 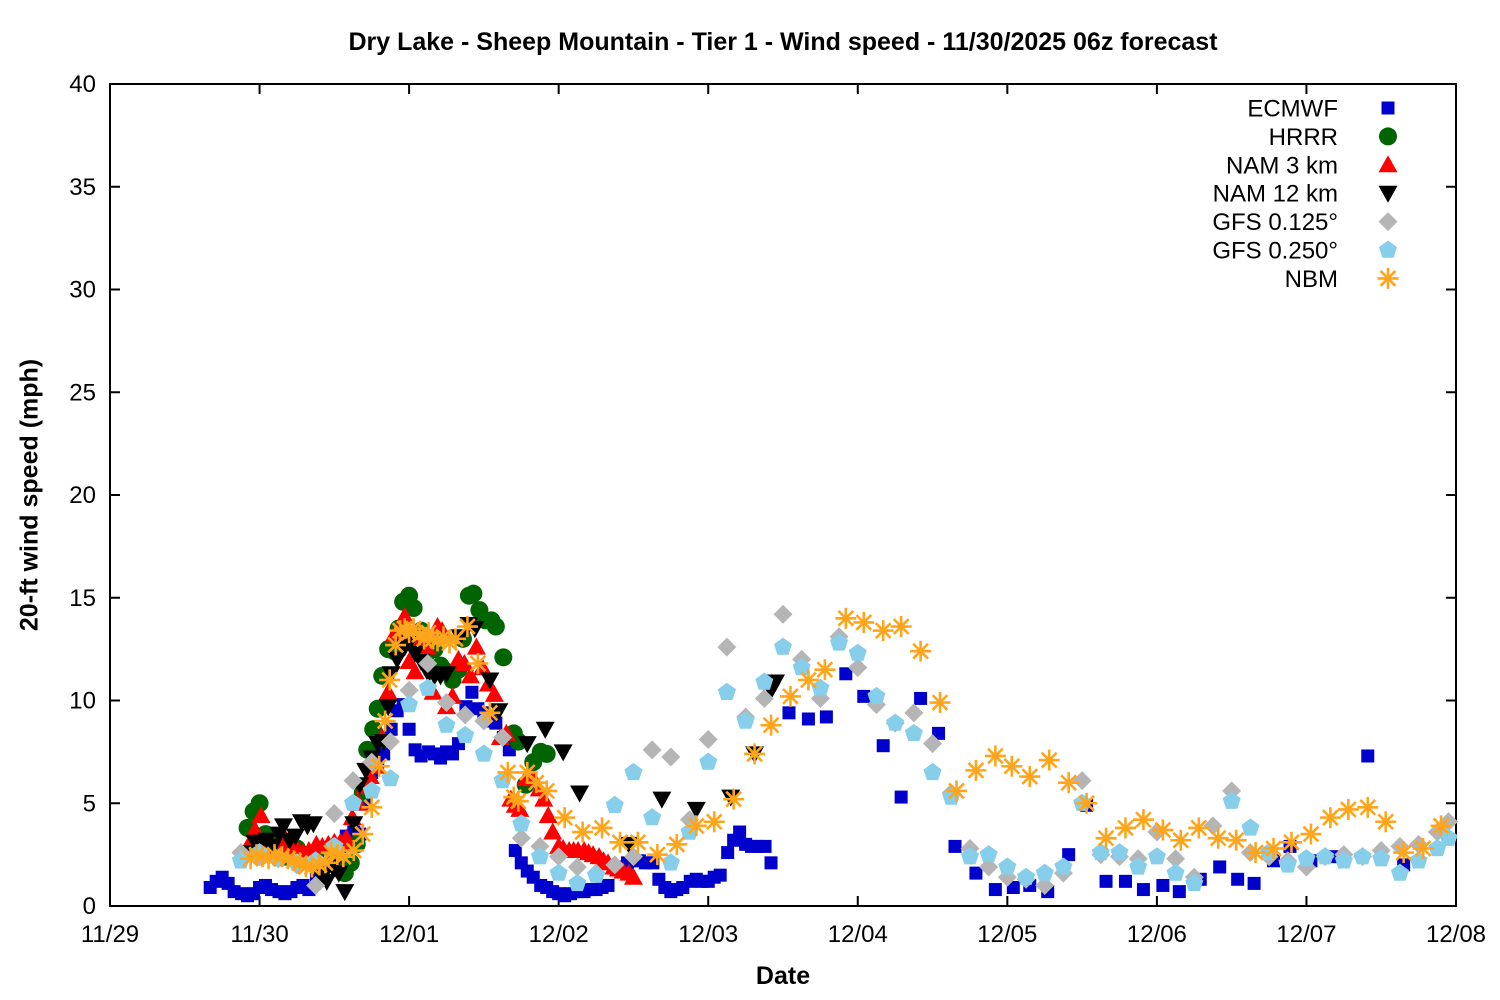 I want to click on y-tick-label: 10, so click(x=82, y=701).